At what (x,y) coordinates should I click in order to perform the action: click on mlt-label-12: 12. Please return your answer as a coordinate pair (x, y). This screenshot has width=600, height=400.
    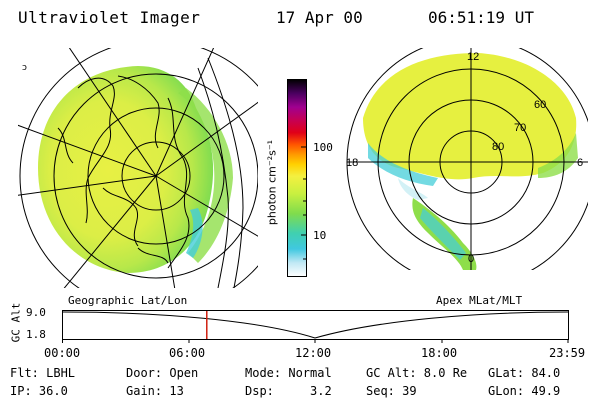
    Looking at the image, I should click on (473, 57).